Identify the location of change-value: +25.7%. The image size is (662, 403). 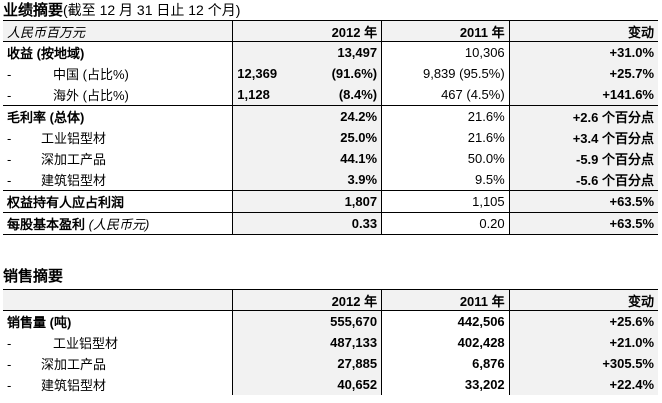
(583, 73).